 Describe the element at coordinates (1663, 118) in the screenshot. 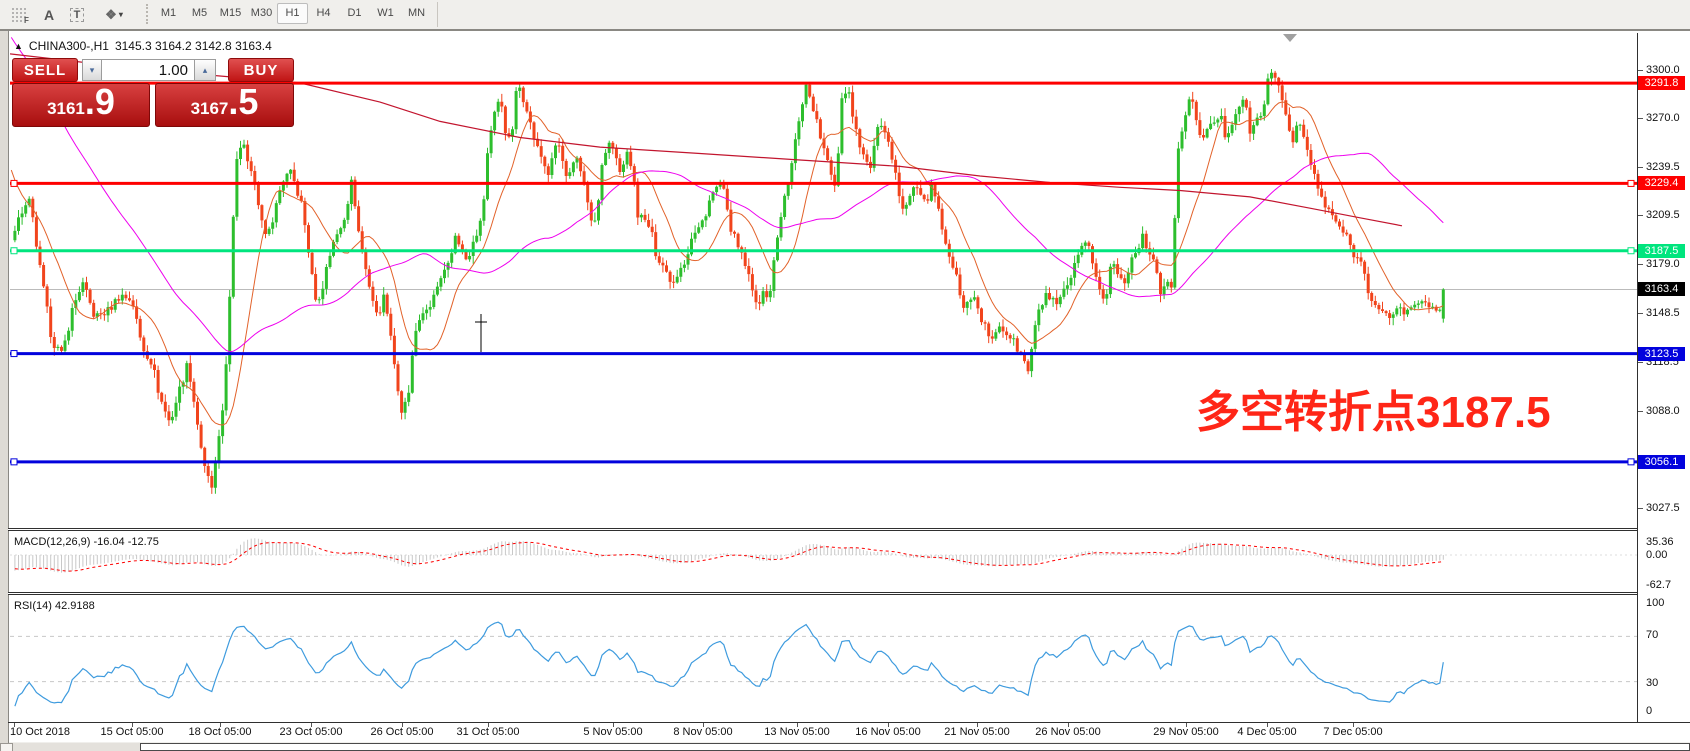

I see `price-tick-label: 3270.0` at that location.